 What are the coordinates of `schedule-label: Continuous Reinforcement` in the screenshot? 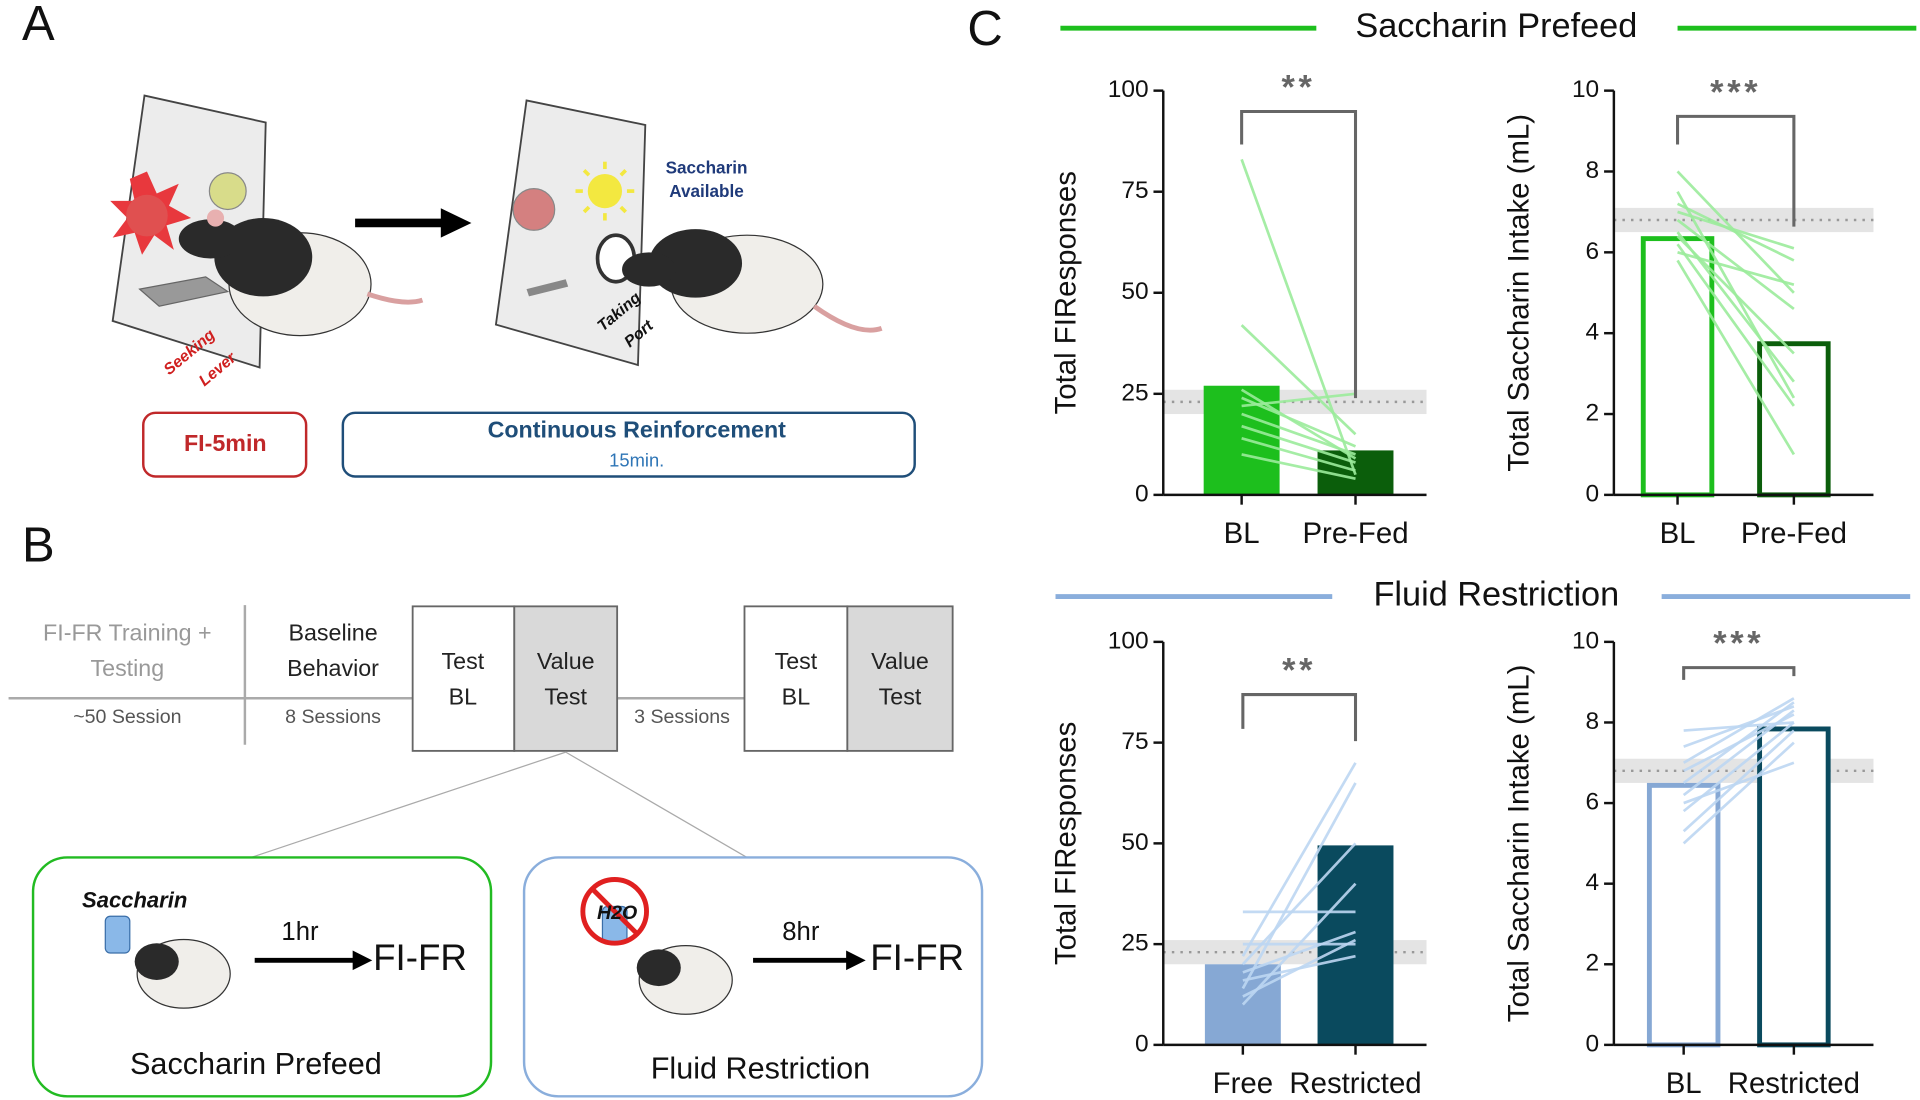 It's located at (637, 429).